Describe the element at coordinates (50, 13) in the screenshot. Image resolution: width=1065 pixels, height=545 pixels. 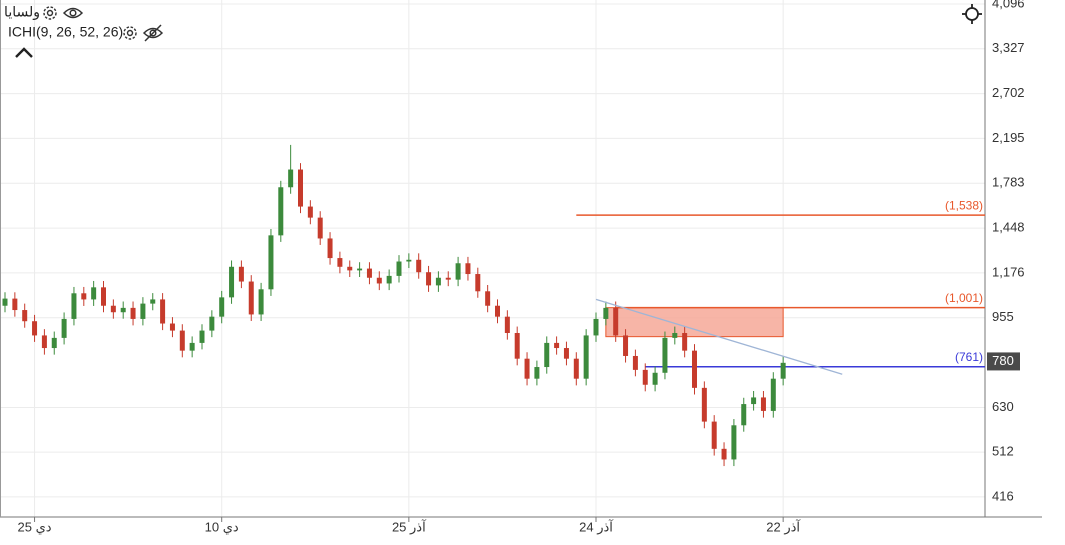
I see `settings-icon` at that location.